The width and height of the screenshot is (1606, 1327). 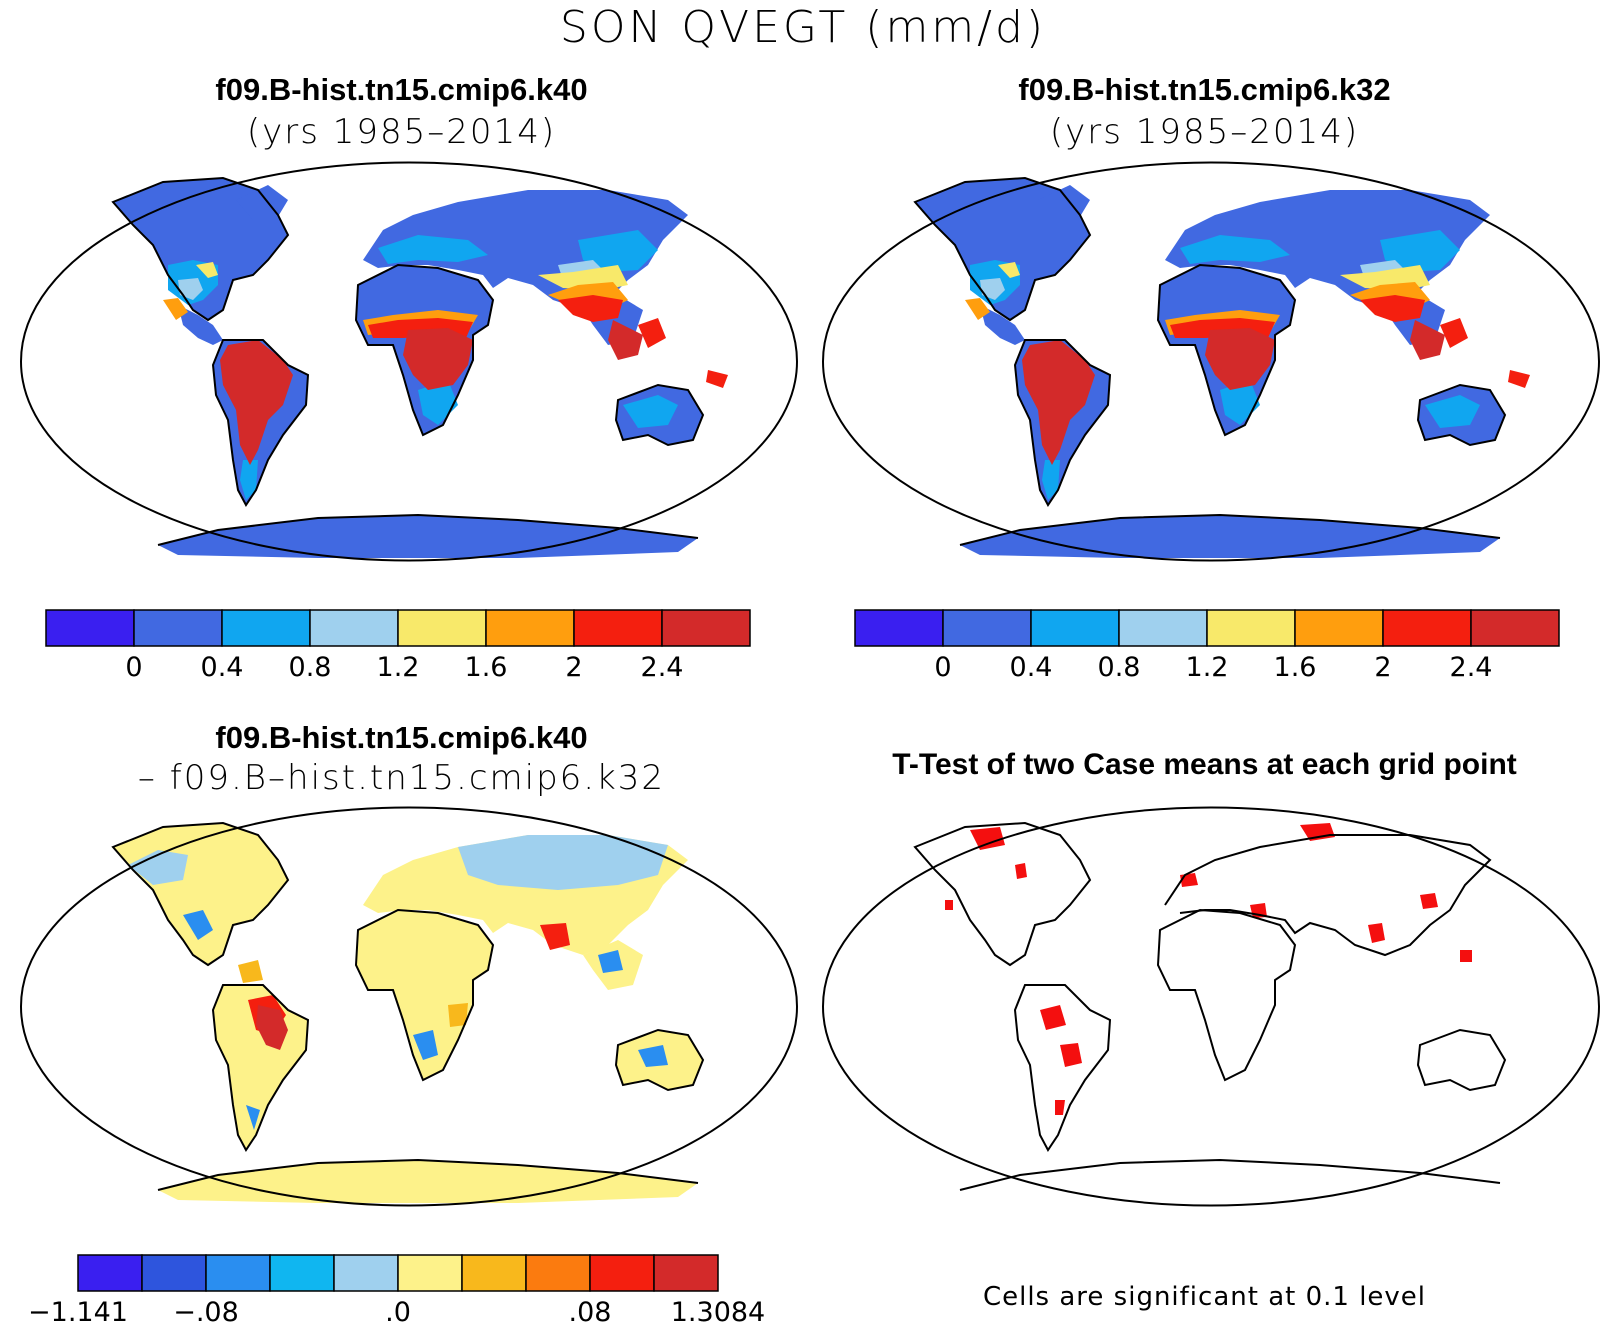 I want to click on coastlines, so click(x=408, y=361).